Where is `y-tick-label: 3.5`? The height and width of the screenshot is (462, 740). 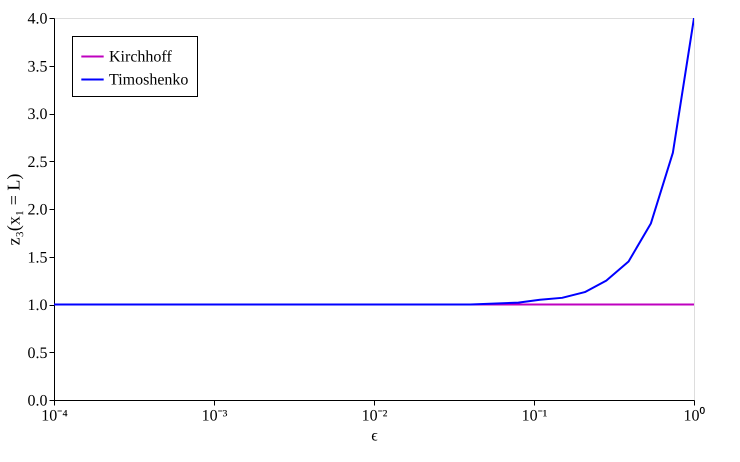
y-tick-label: 3.5 is located at coordinates (38, 67).